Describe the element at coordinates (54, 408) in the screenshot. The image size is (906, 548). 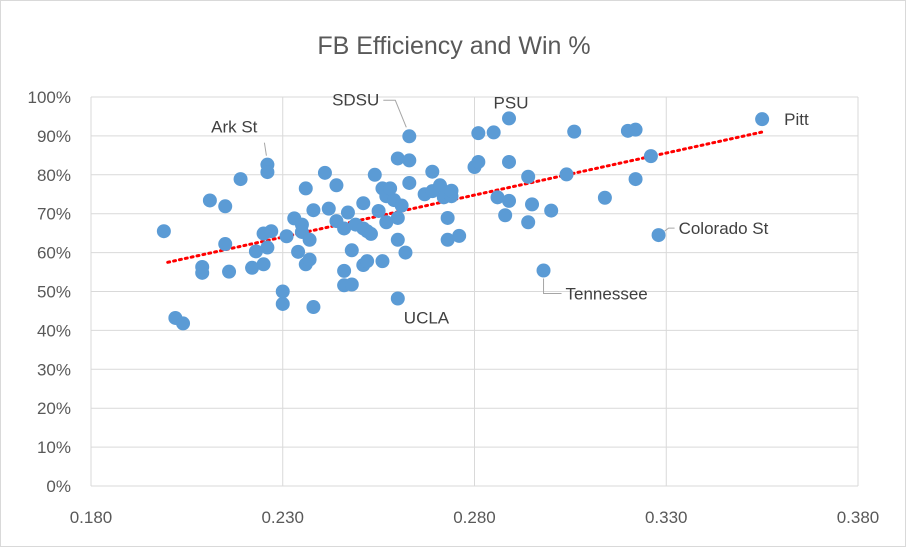
I see `y-tick-label: 20%` at that location.